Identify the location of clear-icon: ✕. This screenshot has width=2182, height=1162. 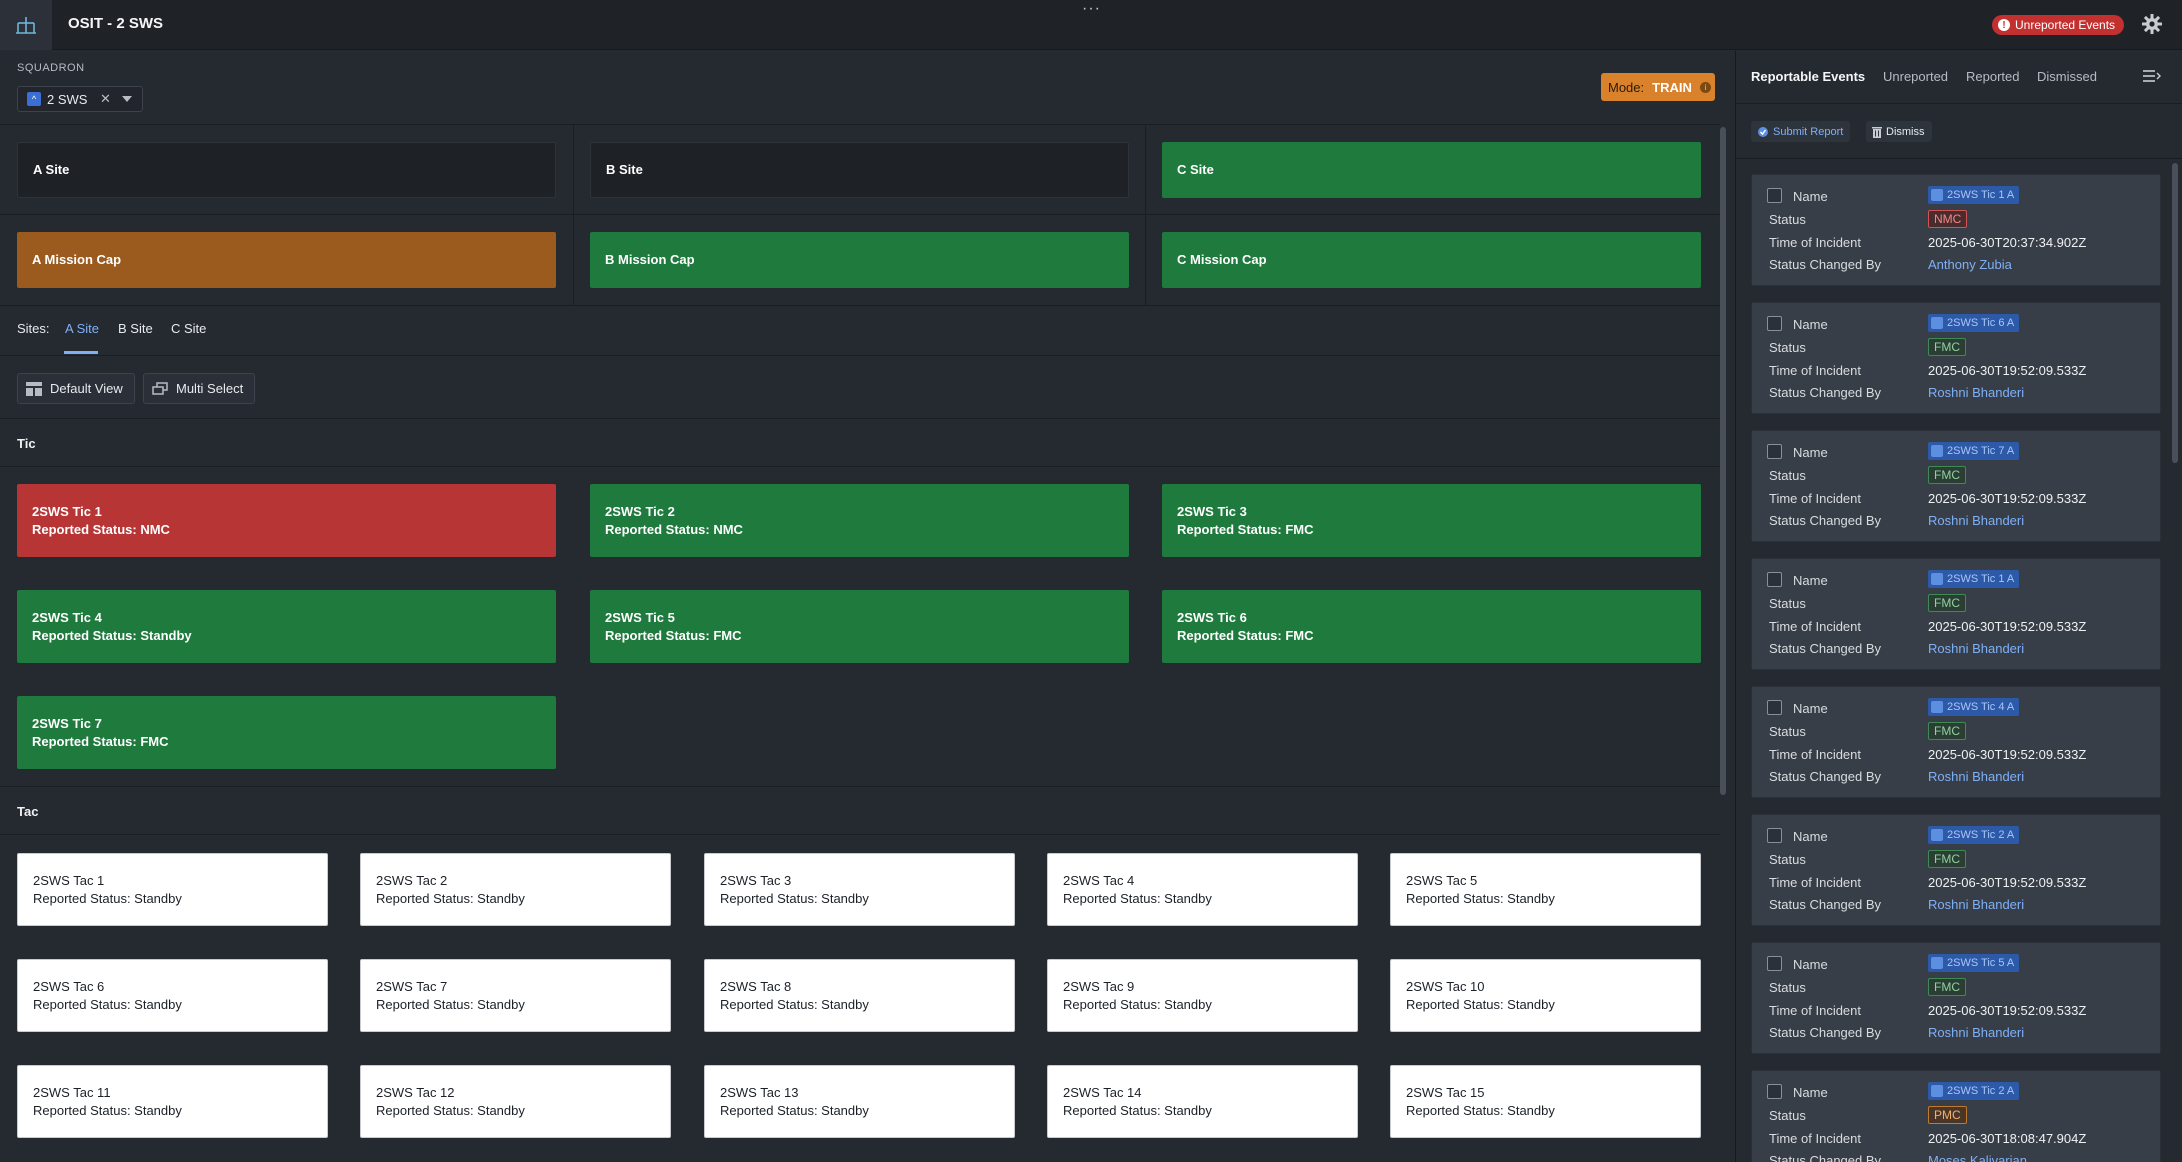
(105, 98).